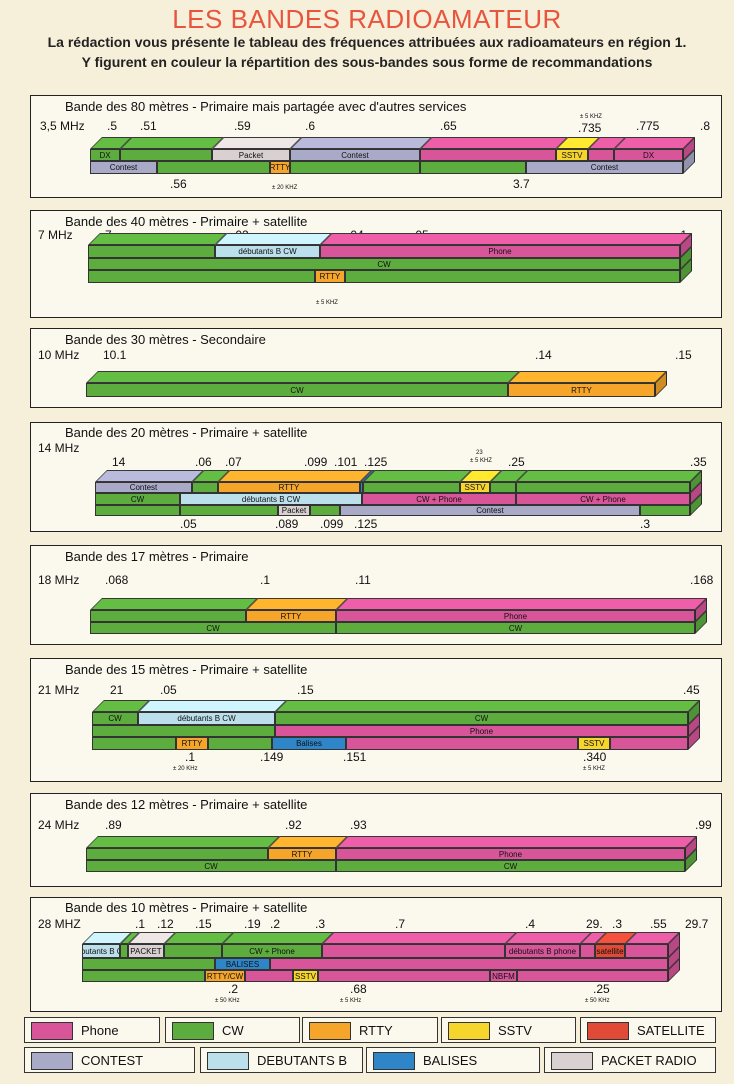 The image size is (734, 1084). What do you see at coordinates (500, 251) in the screenshot?
I see `band-segment: Phone` at bounding box center [500, 251].